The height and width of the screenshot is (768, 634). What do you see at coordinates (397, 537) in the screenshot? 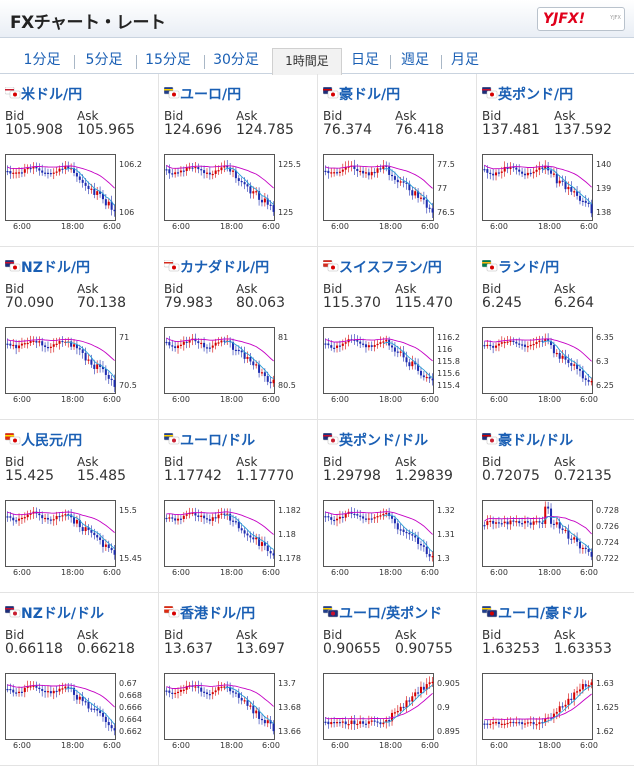
I see `price-chart: 1.32 1.31 1.3 6:00 18:00 6:00` at bounding box center [397, 537].